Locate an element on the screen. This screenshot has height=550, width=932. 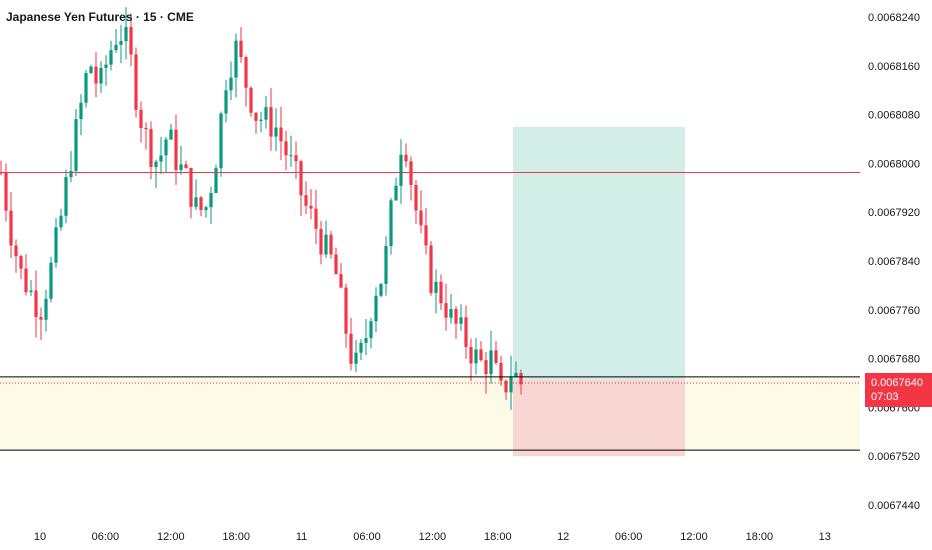
price-tick-label: 0.0067840 is located at coordinates (894, 262).